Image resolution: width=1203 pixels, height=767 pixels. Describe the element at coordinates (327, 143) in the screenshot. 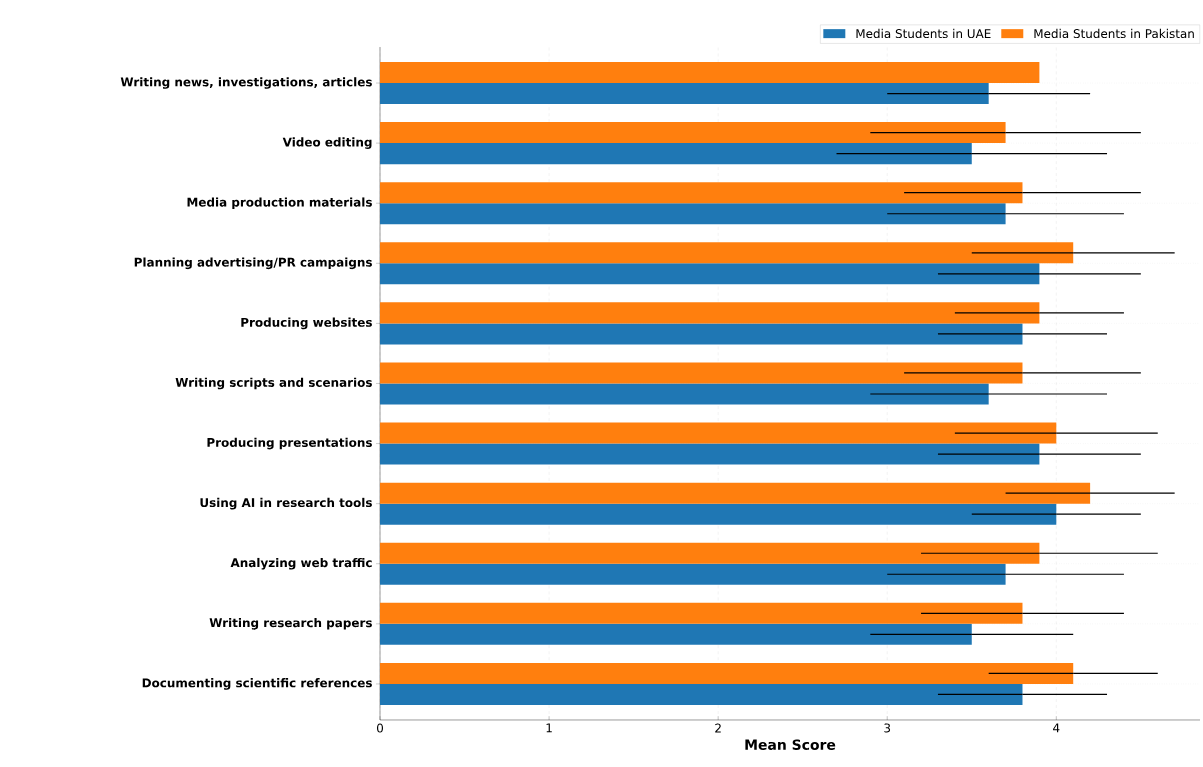

I see `y-tick-label: Video editing` at that location.